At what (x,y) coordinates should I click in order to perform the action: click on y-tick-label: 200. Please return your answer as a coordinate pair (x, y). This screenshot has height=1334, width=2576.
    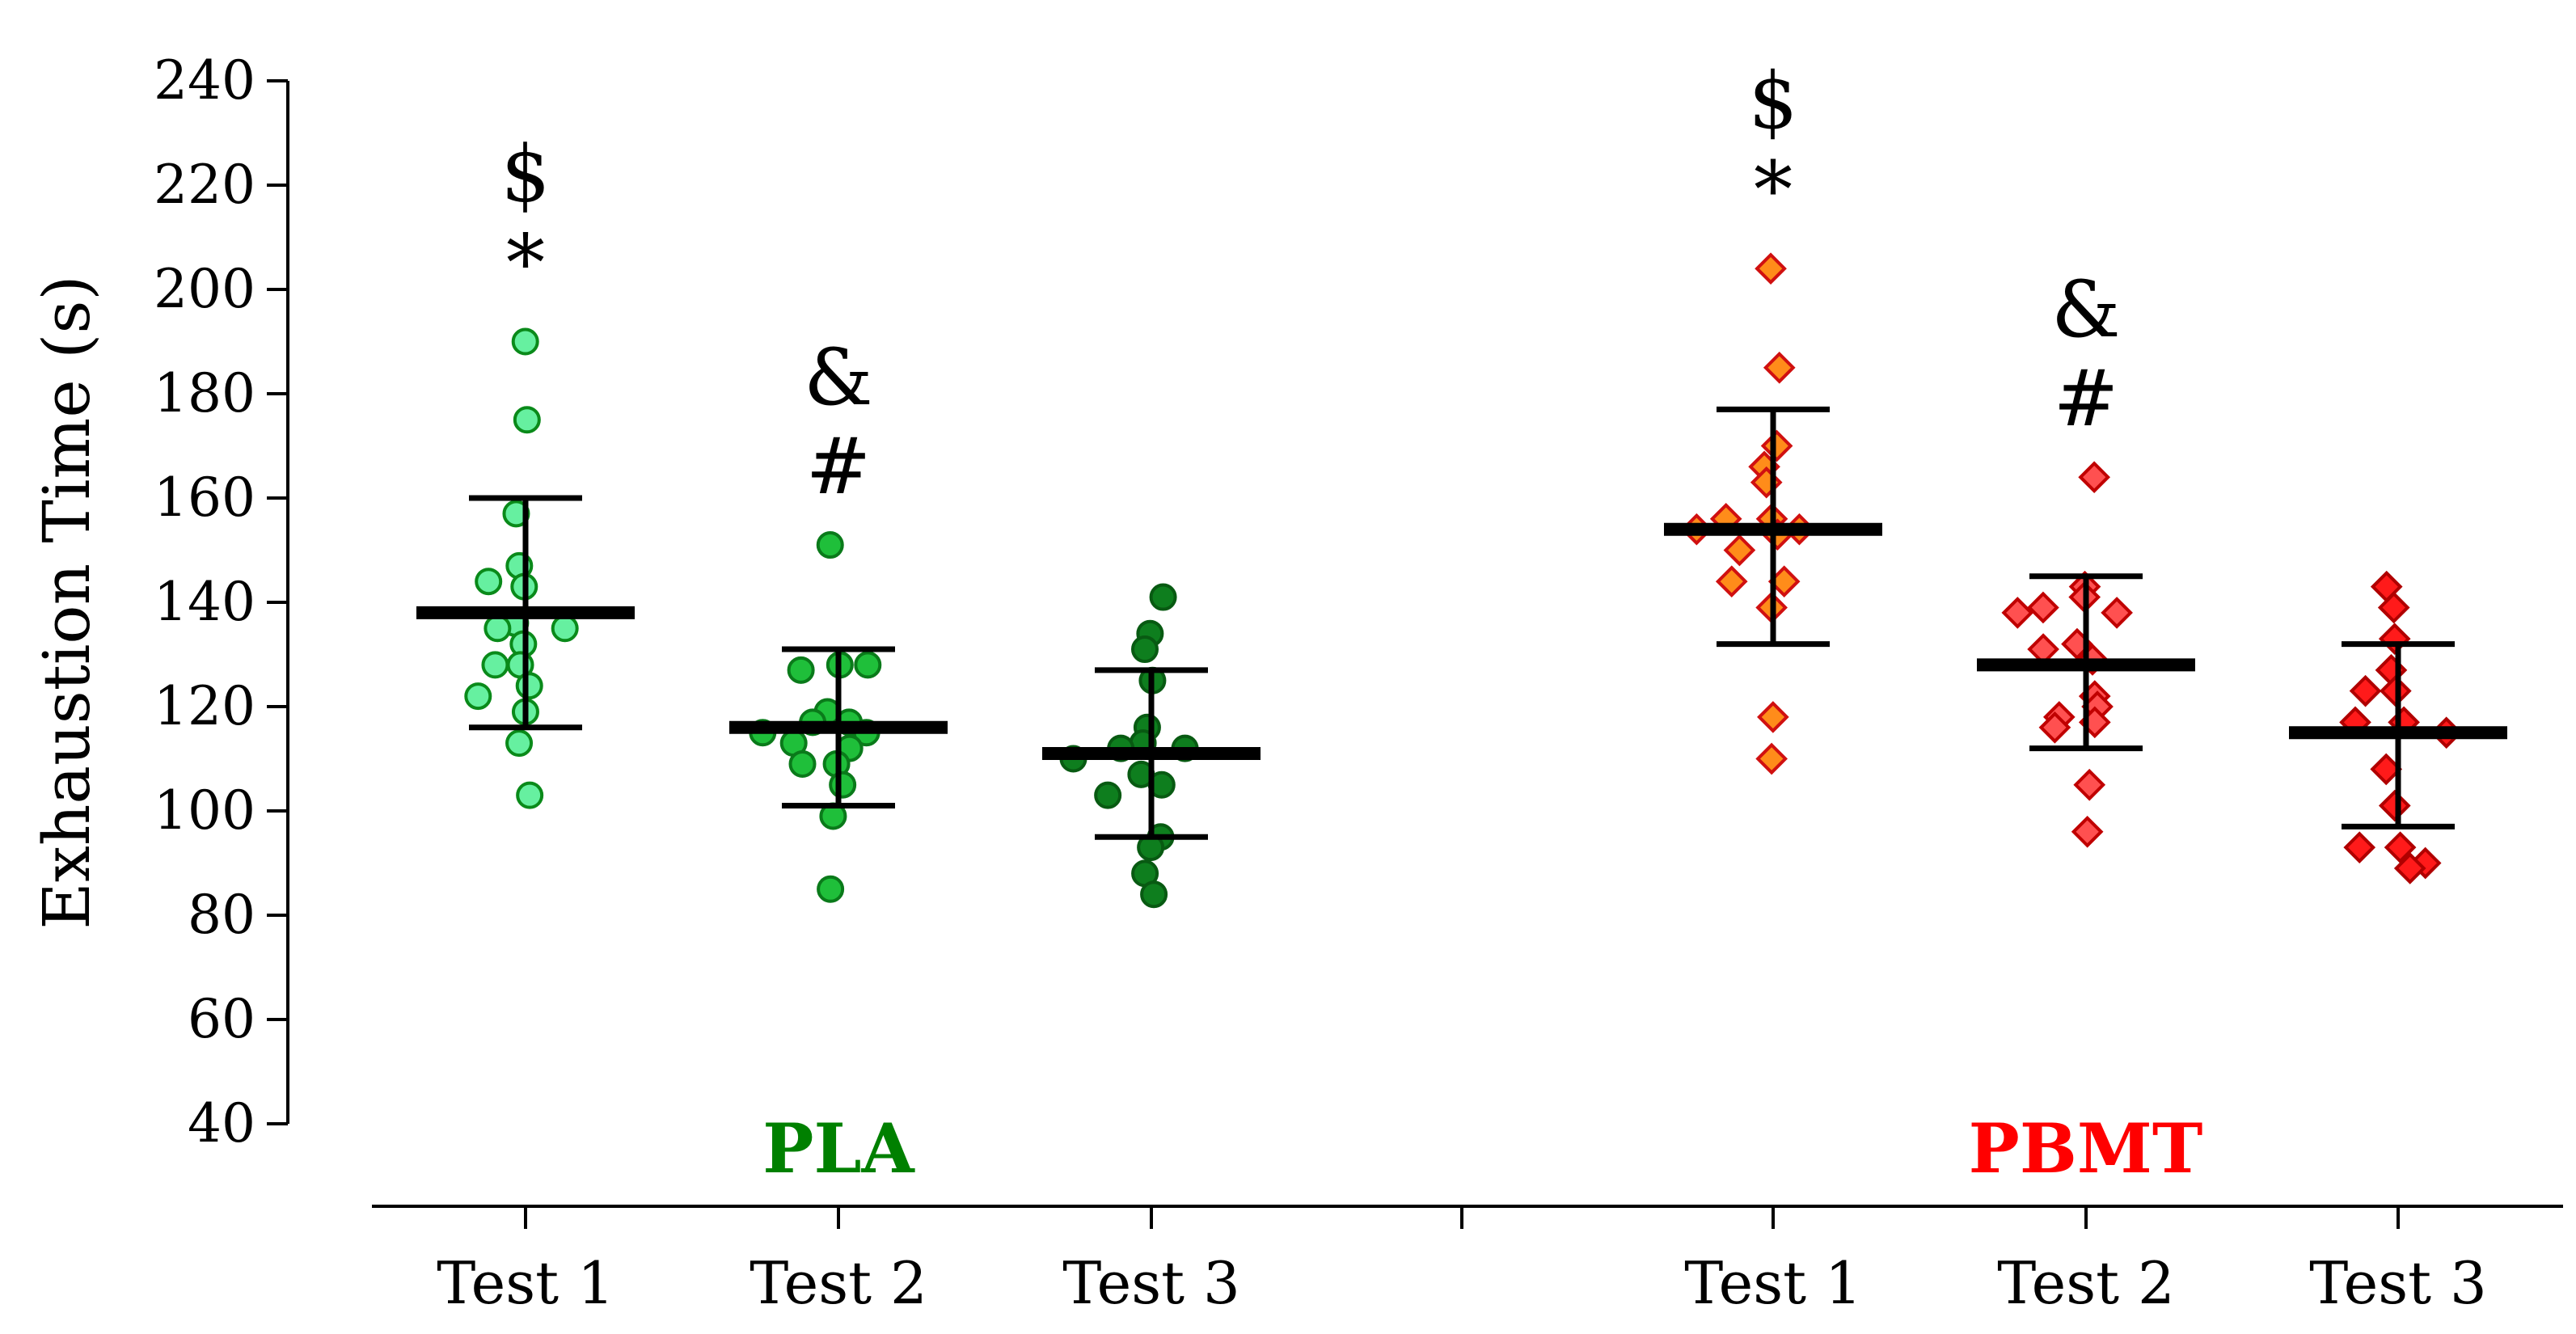
    Looking at the image, I should click on (204, 289).